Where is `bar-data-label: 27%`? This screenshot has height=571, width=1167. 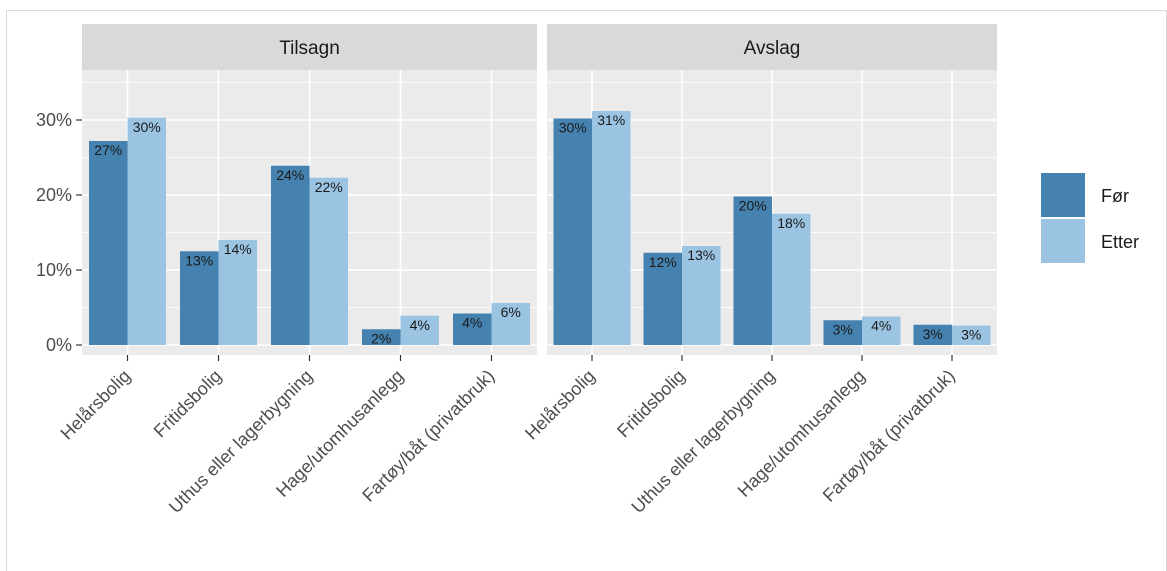 bar-data-label: 27% is located at coordinates (108, 150).